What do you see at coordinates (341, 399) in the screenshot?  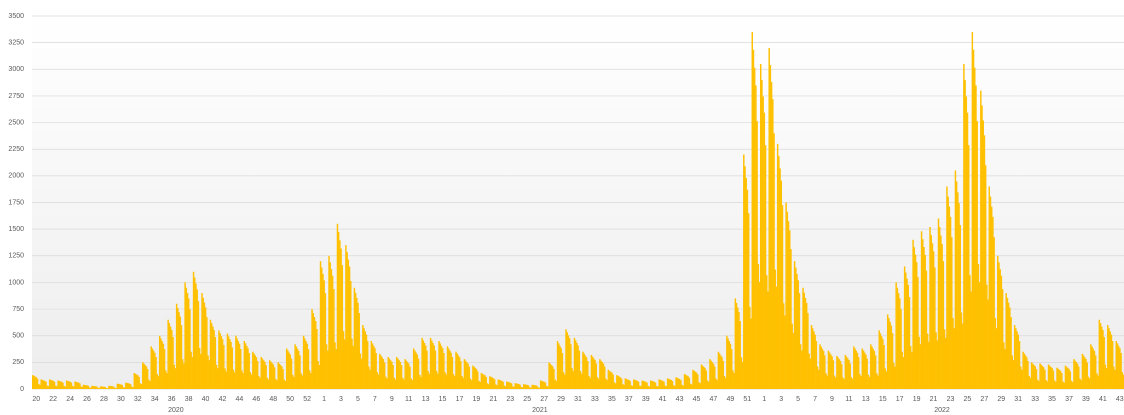 I see `x-tick-label: 3` at bounding box center [341, 399].